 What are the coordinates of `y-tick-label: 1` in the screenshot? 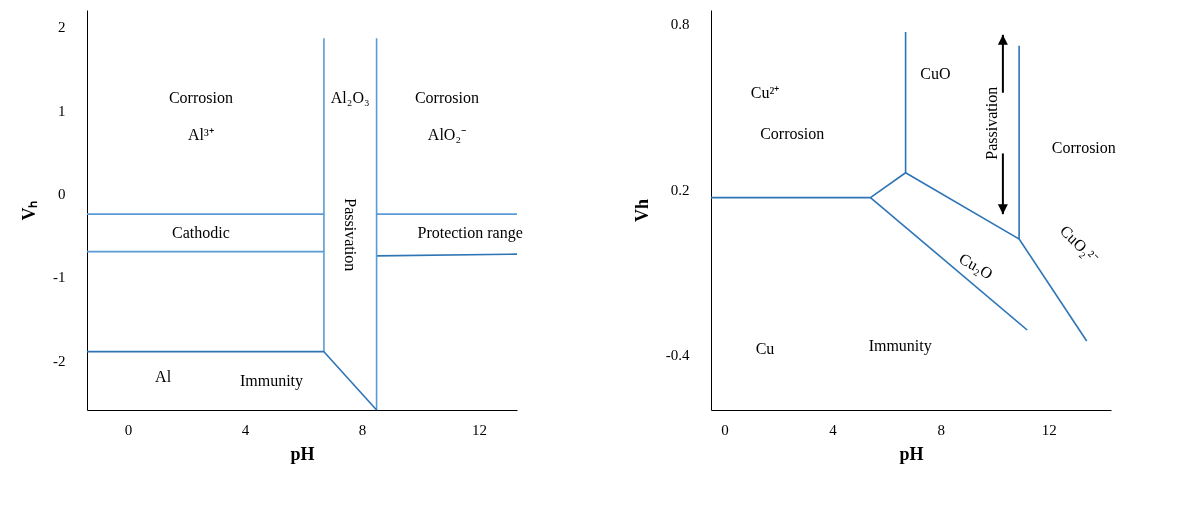 It's located at (62, 110).